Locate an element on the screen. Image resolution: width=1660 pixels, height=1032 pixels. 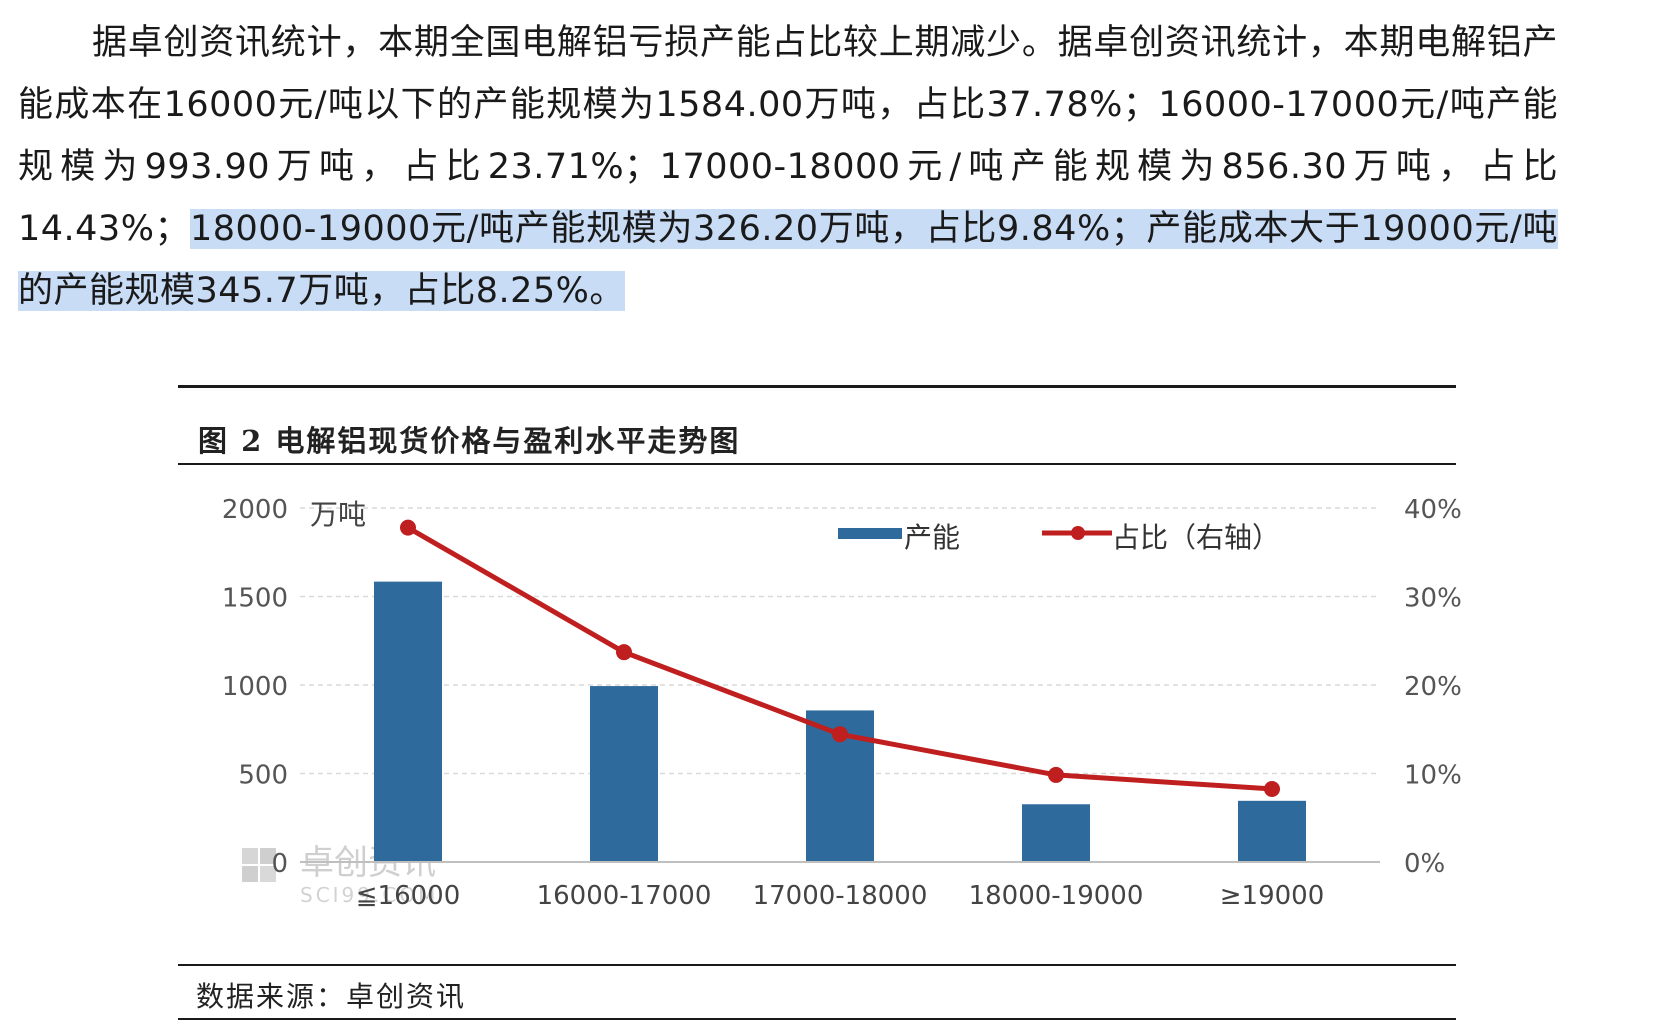
watermark-main: 卓创资讯 is located at coordinates (368, 863).